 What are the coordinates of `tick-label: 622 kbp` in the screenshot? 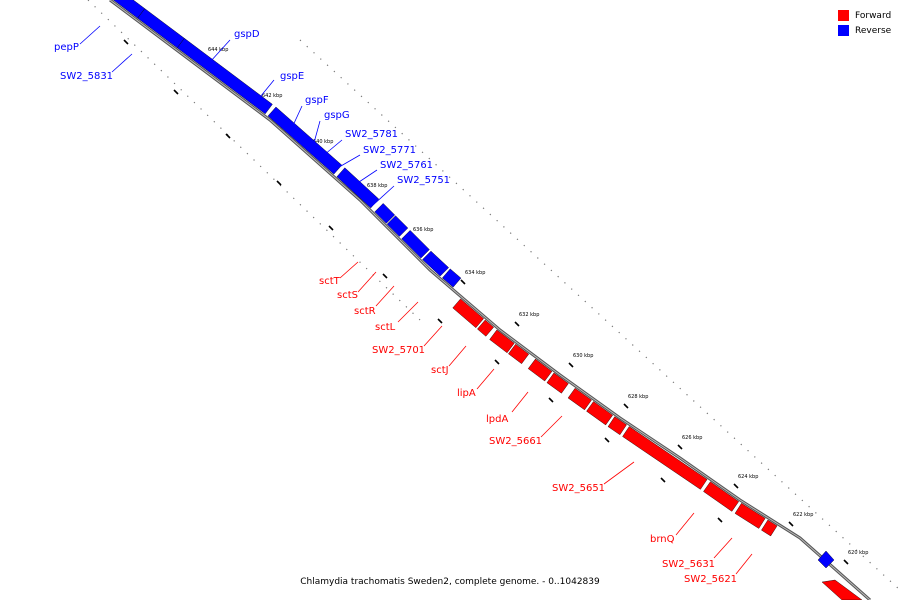 It's located at (803, 515).